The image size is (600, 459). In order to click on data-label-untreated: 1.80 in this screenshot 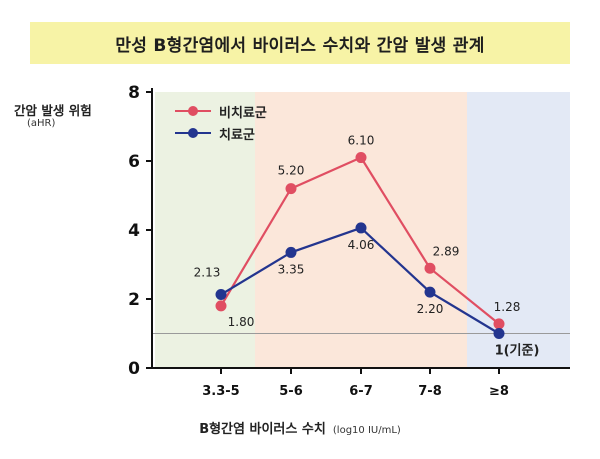, I will do `click(241, 322)`.